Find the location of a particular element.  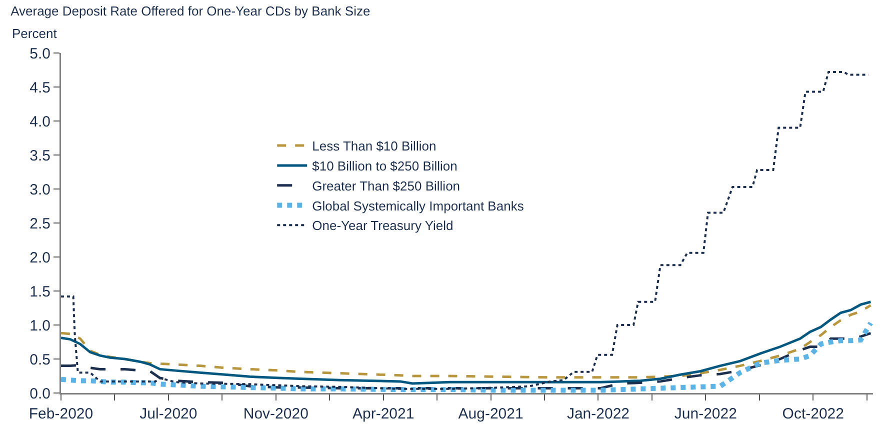

legend-label: Global Systemically Important Banks is located at coordinates (418, 206).